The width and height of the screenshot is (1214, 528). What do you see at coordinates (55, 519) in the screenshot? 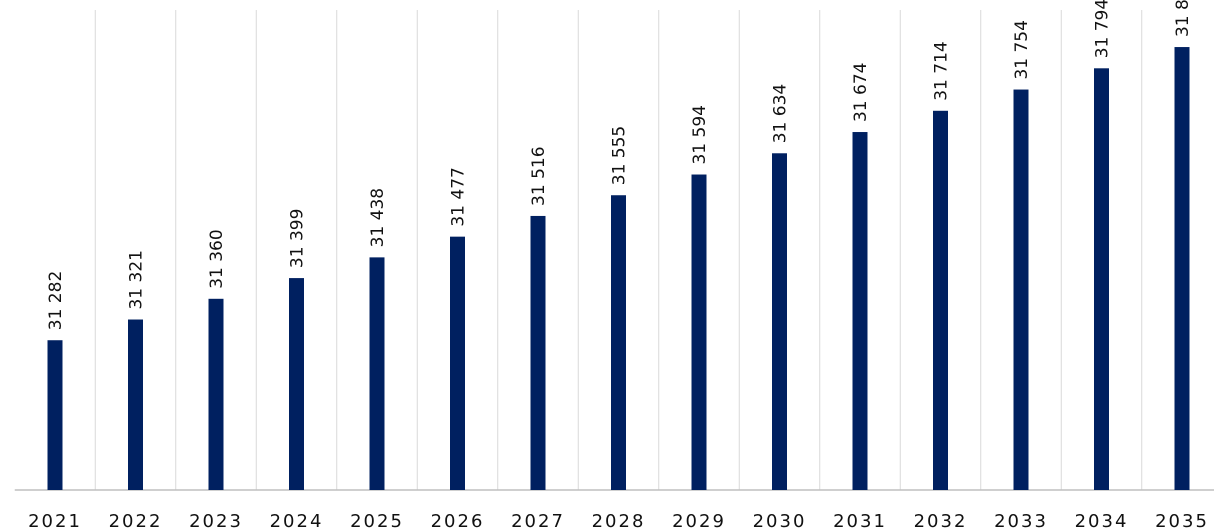
I see `x-tick-label: 2021` at bounding box center [55, 519].